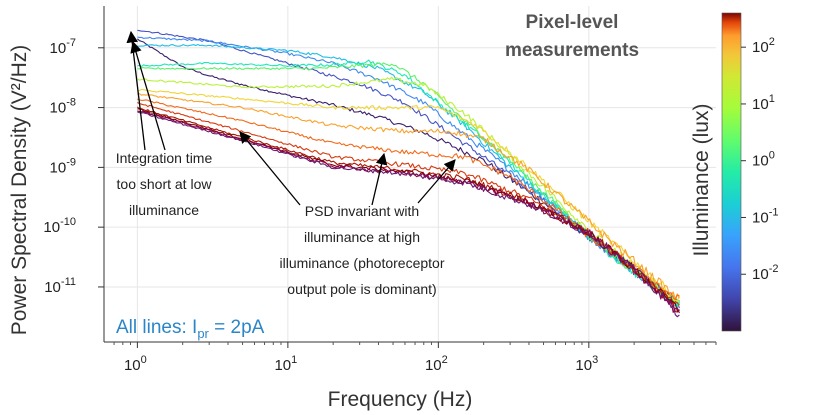  I want to click on note-prefix: All lines: I, so click(156, 327).